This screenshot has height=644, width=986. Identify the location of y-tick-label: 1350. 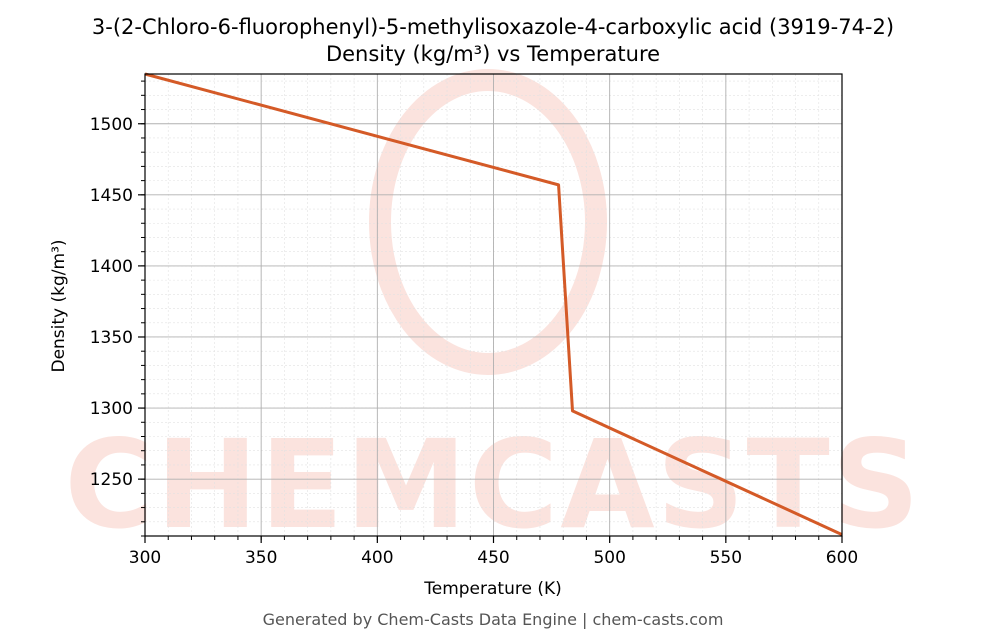
(111, 338).